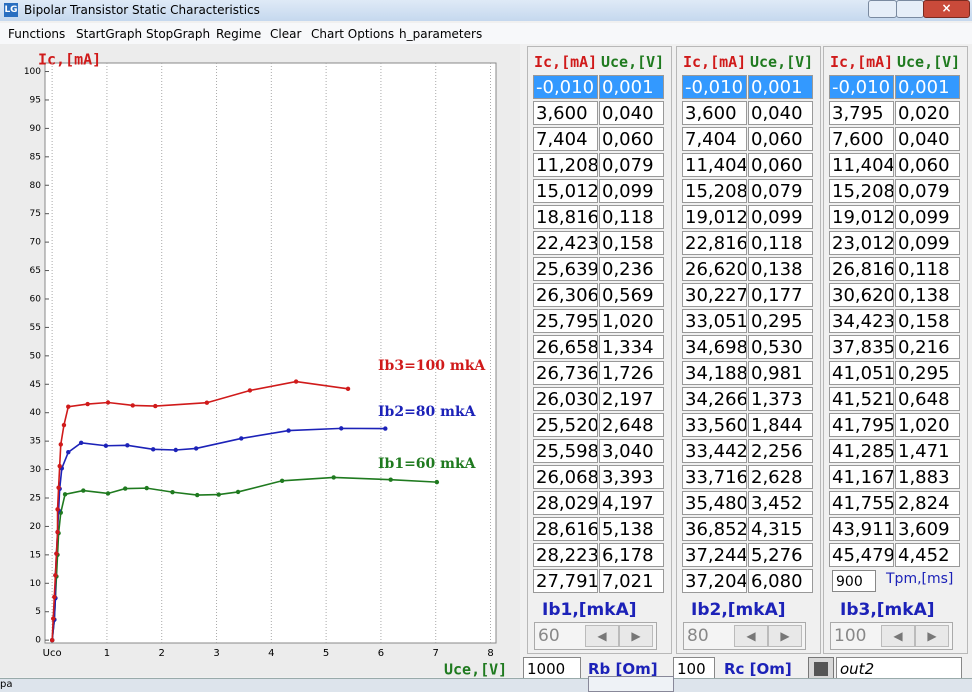  Describe the element at coordinates (861, 555) in the screenshot. I see `table-cell: 45,479` at that location.